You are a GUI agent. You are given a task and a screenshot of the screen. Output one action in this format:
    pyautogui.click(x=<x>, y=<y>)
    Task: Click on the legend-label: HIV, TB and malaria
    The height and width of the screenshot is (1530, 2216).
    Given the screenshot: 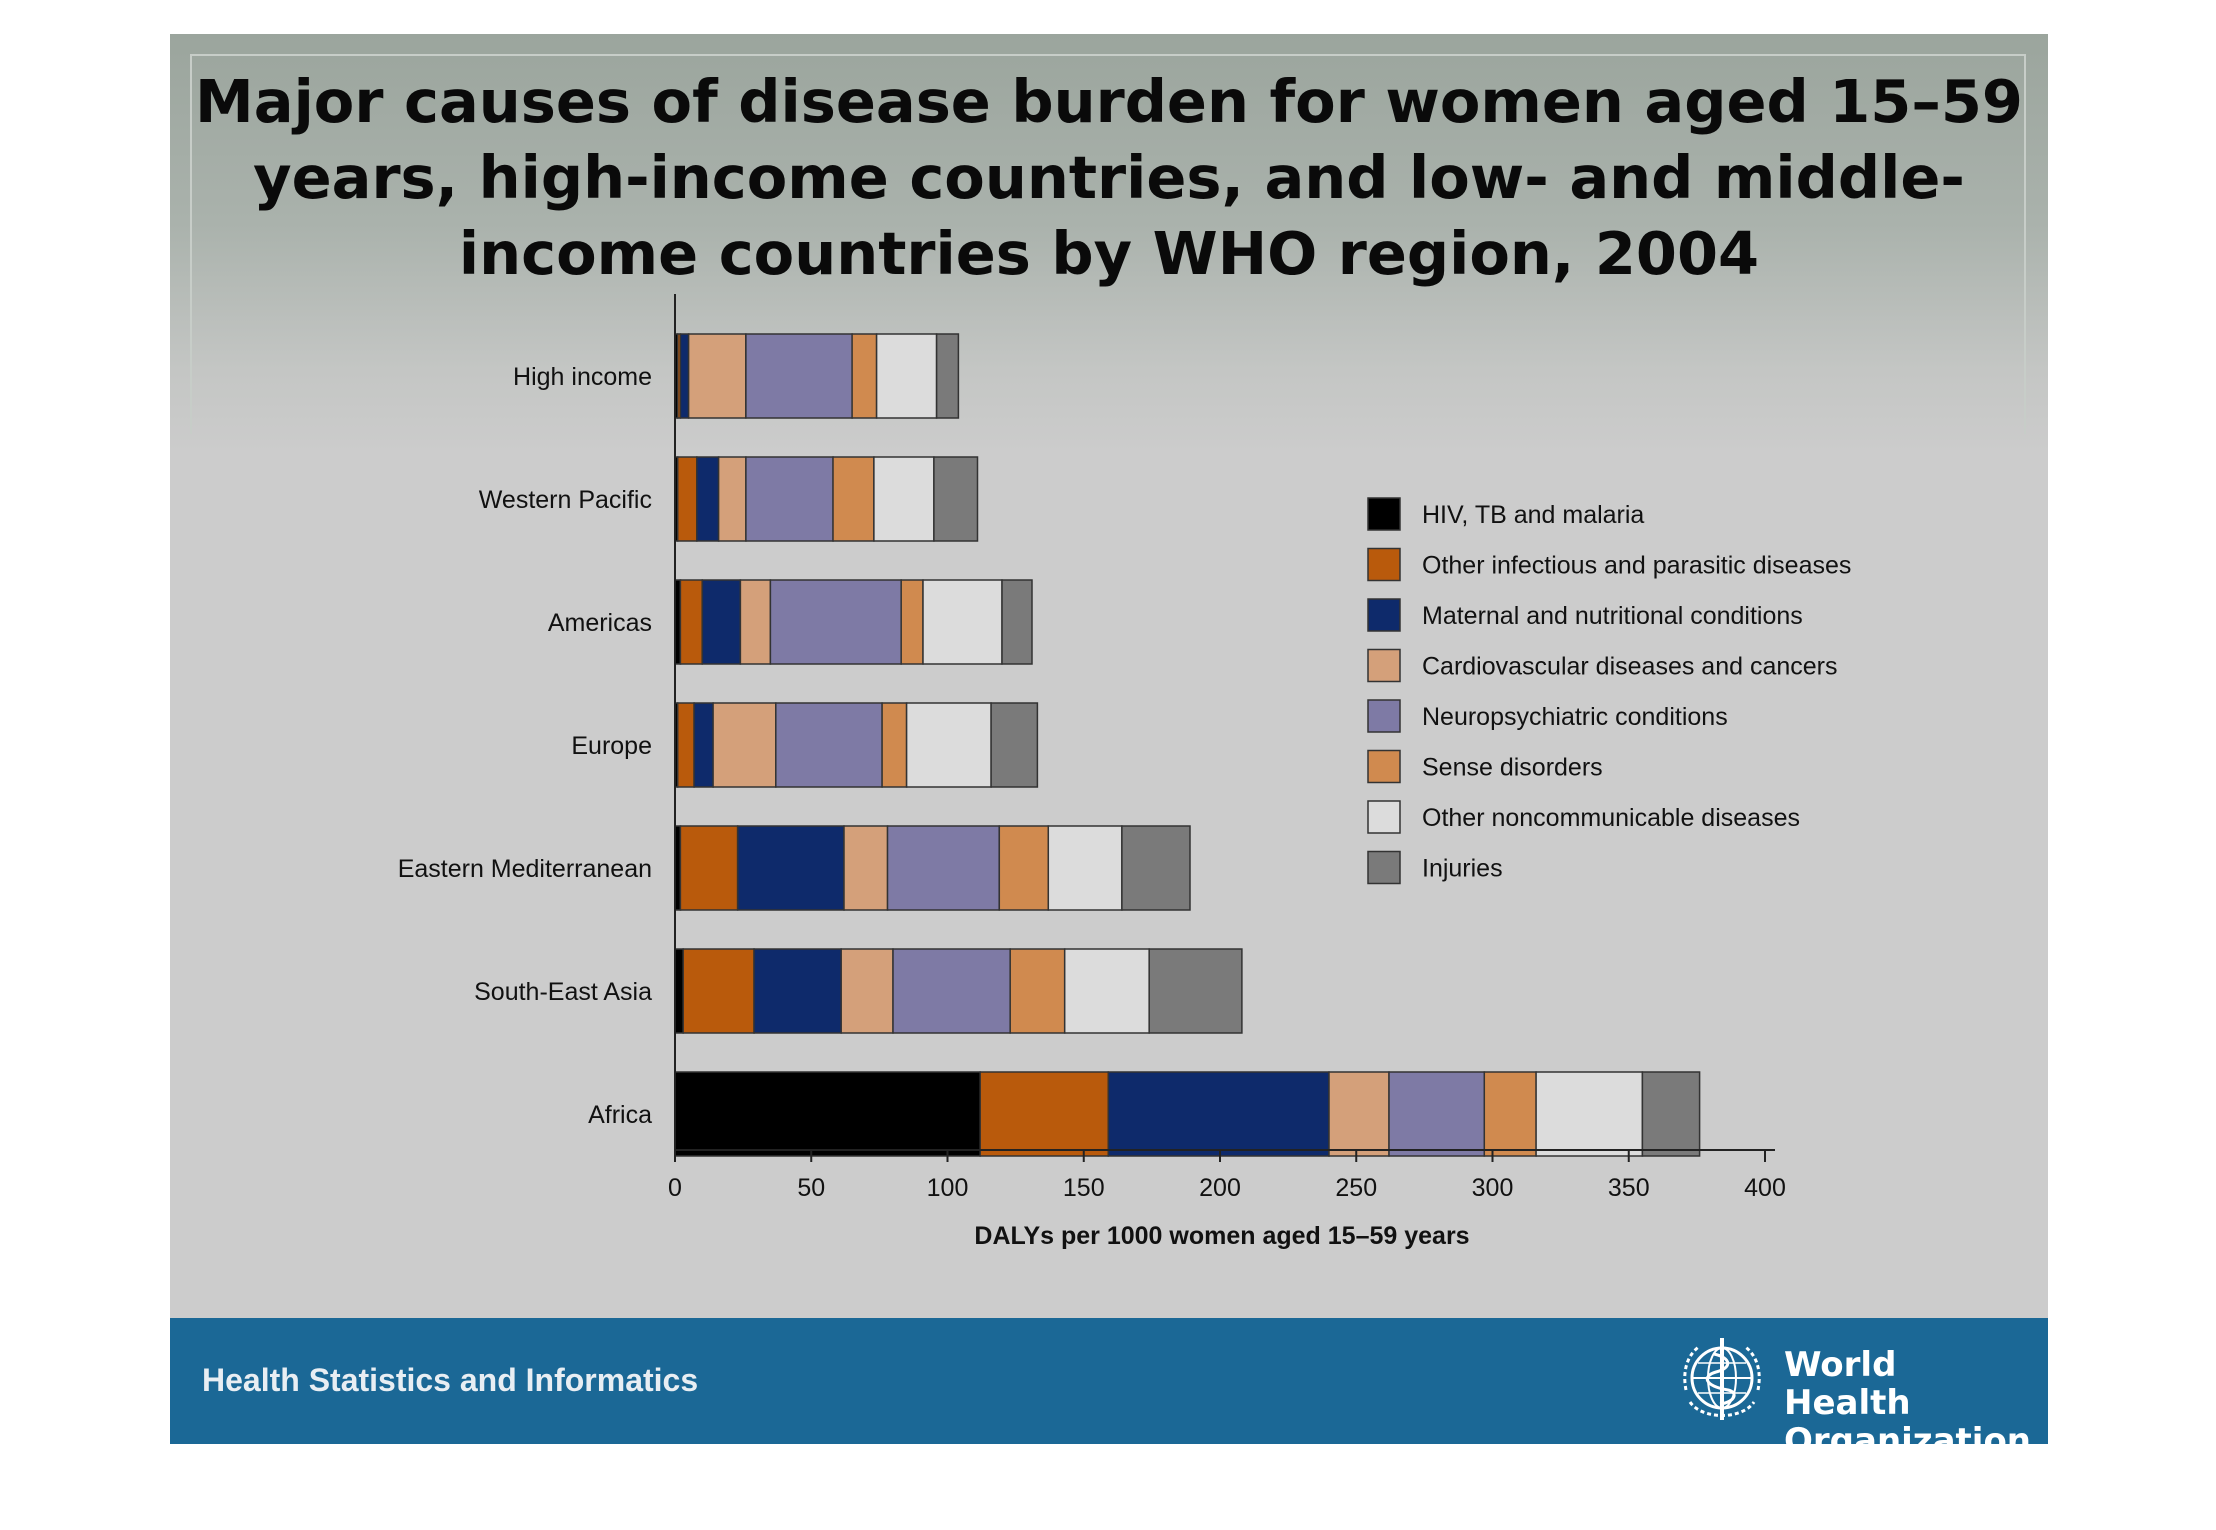 What is the action you would take?
    pyautogui.click(x=1533, y=515)
    